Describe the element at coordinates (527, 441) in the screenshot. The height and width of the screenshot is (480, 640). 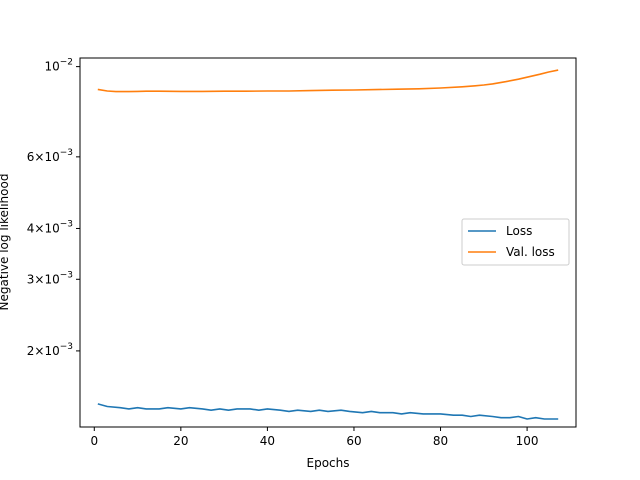
I see `x-tick-label: 100` at that location.